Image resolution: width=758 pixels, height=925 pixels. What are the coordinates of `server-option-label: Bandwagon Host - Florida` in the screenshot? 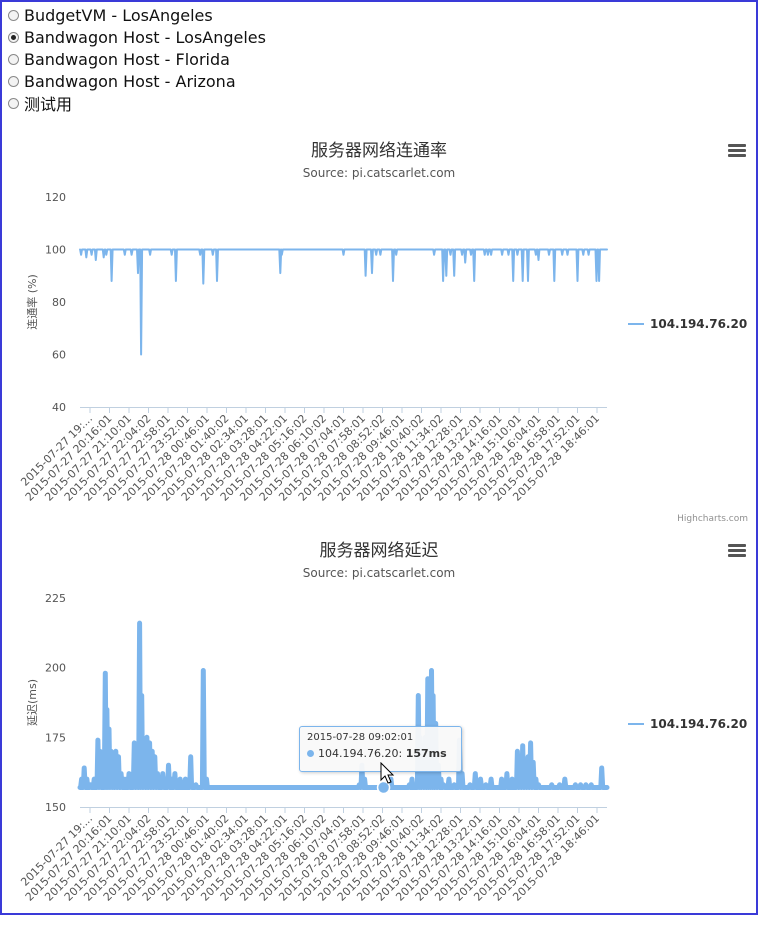 It's located at (127, 59).